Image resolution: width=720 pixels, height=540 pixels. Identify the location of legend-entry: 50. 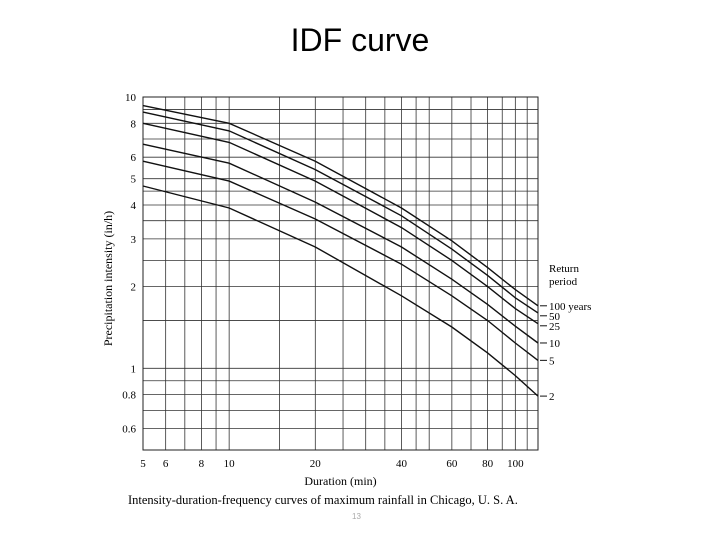
(555, 317).